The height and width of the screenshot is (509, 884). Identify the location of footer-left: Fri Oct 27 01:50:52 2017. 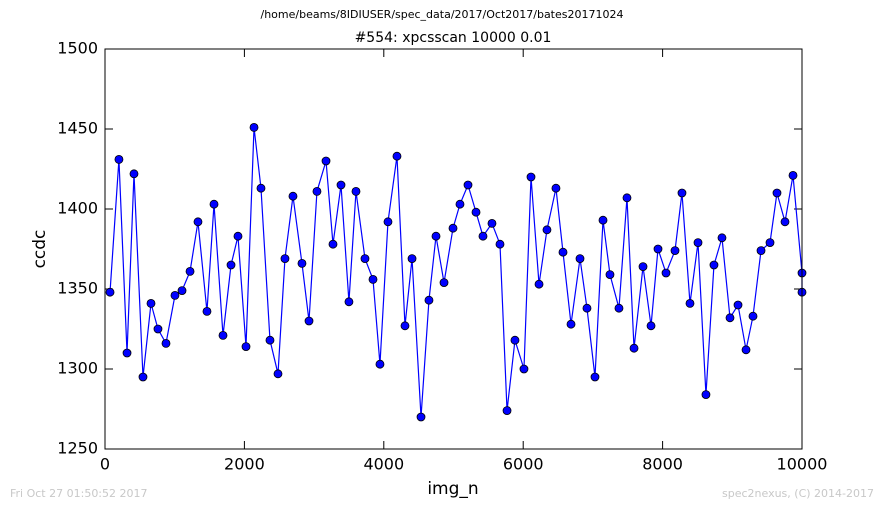
(79, 493).